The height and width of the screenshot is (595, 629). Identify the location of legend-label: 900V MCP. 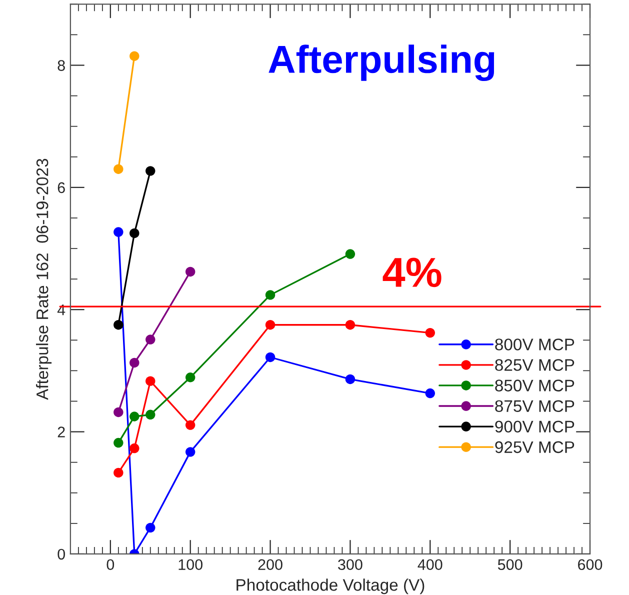
(534, 426).